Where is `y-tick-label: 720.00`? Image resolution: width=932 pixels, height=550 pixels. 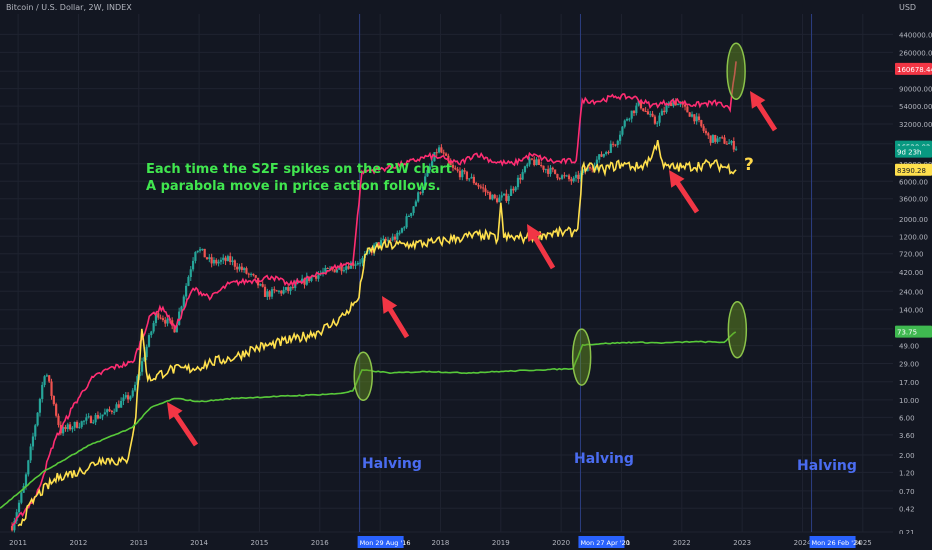
y-tick-label: 720.00 is located at coordinates (911, 255).